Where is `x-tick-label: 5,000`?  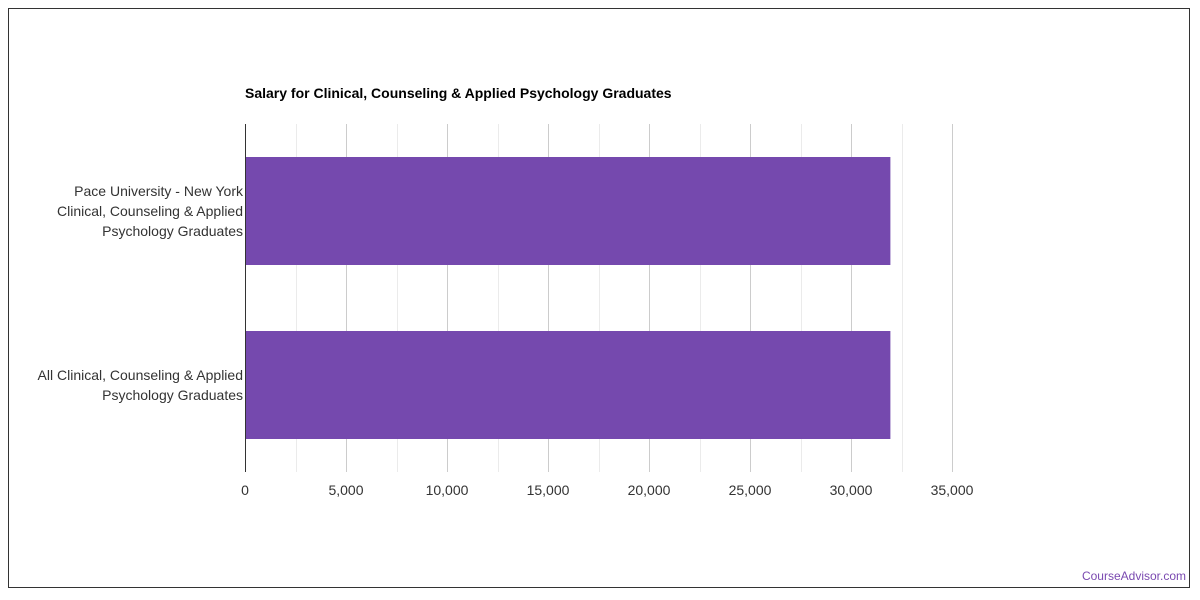
x-tick-label: 5,000 is located at coordinates (345, 490).